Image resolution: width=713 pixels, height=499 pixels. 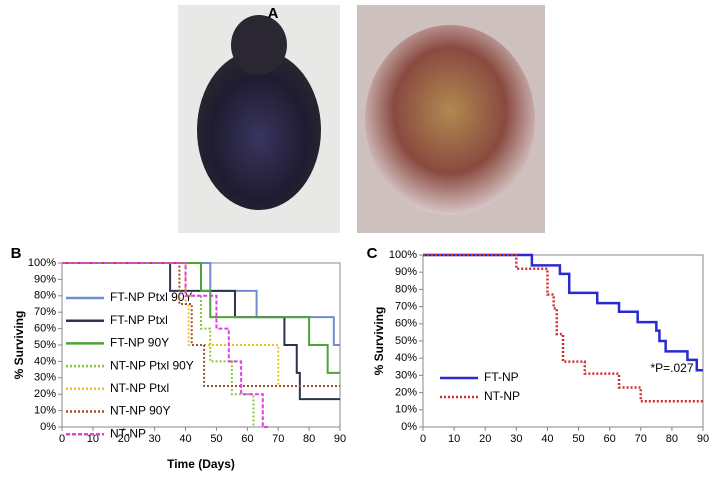 What do you see at coordinates (259, 119) in the screenshot?
I see `photo-left` at bounding box center [259, 119].